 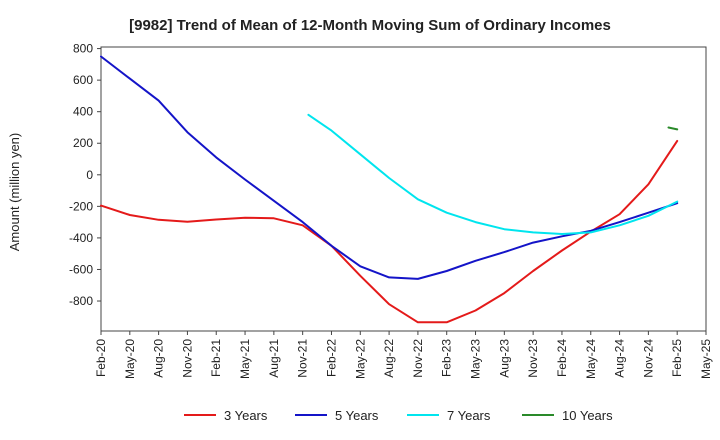 What do you see at coordinates (159, 358) in the screenshot?
I see `x-tick-label: Aug-20` at bounding box center [159, 358].